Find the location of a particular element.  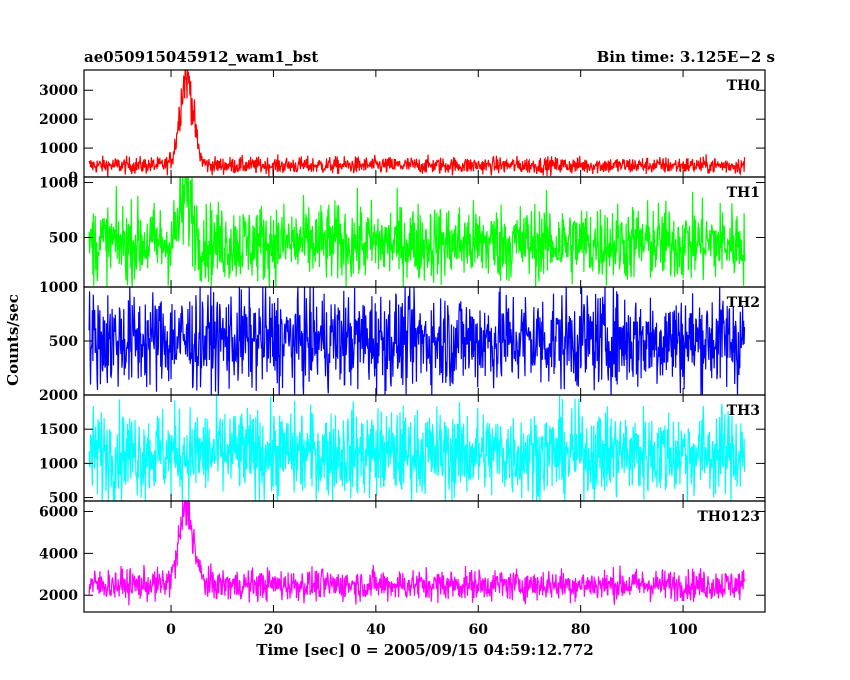

series-th1 is located at coordinates (417, 232).